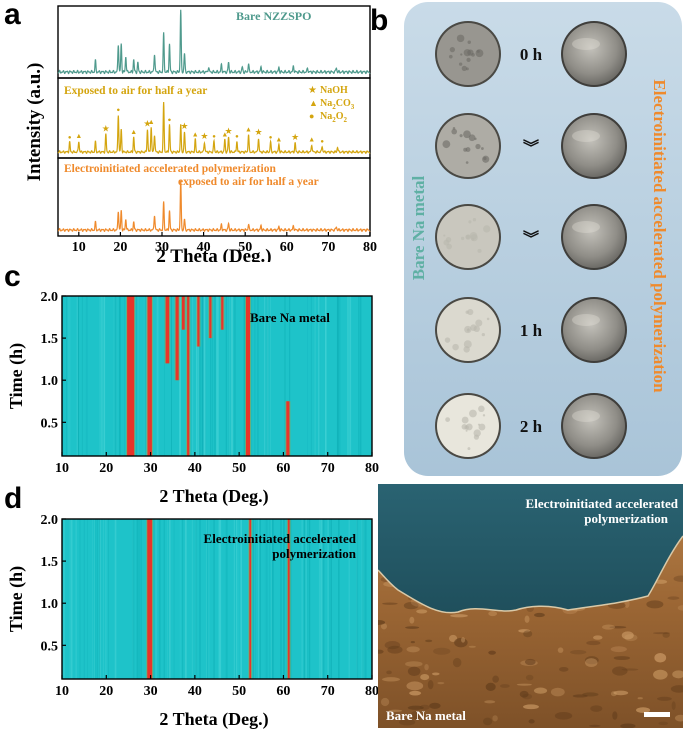 The image size is (685, 730). Describe the element at coordinates (239, 468) in the screenshot. I see `heatmap-x-tick-label: 50` at that location.